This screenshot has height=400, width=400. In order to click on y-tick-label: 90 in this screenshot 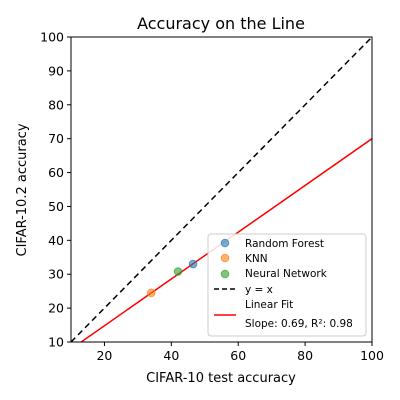, I will do `click(56, 70)`.